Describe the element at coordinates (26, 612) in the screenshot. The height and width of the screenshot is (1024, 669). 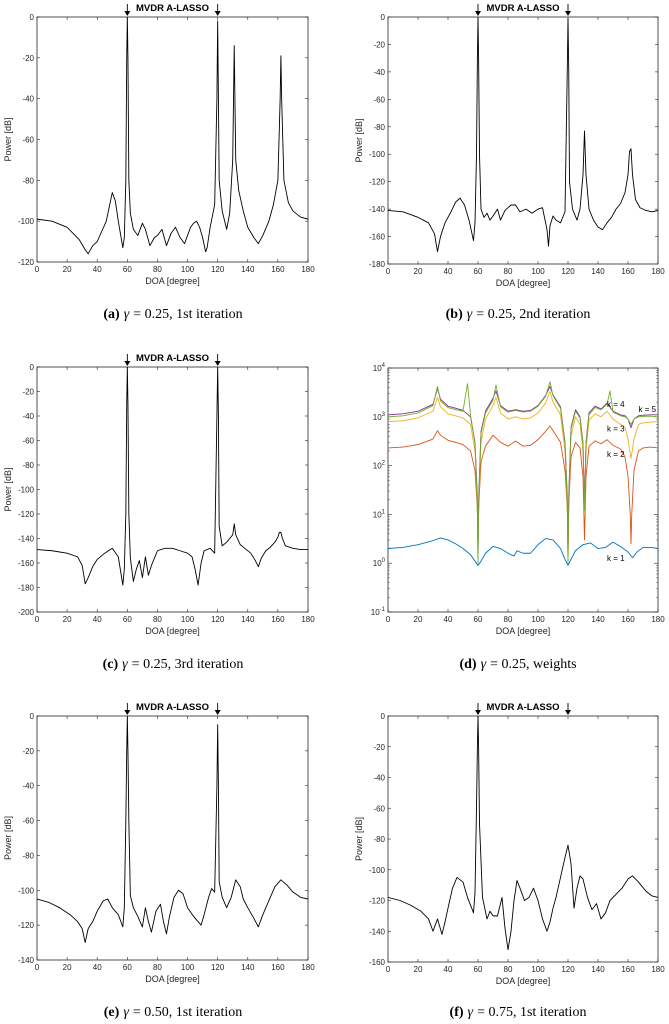
I see `y-tick-label: -200` at that location.